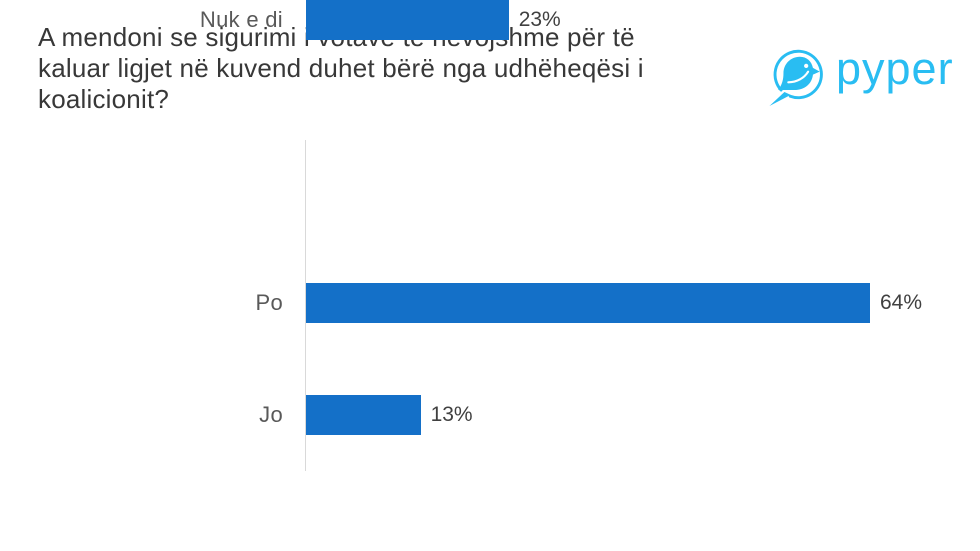  Describe the element at coordinates (895, 68) in the screenshot. I see `pyper-wordmark: pyper` at that location.